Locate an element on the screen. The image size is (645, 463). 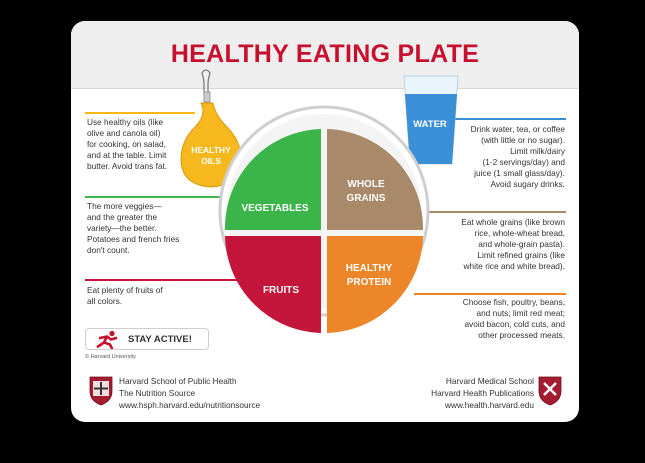
whole-grains-segment is located at coordinates (375, 179).